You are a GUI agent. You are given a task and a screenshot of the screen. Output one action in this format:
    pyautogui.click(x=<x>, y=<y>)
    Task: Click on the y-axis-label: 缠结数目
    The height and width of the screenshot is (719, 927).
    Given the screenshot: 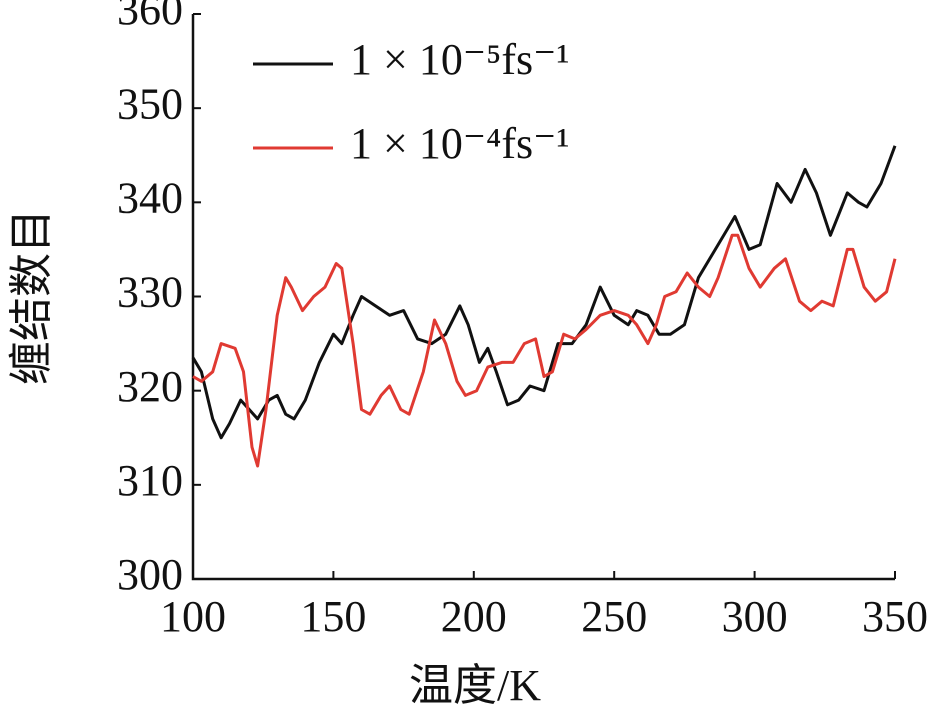 What is the action you would take?
    pyautogui.click(x=31, y=297)
    